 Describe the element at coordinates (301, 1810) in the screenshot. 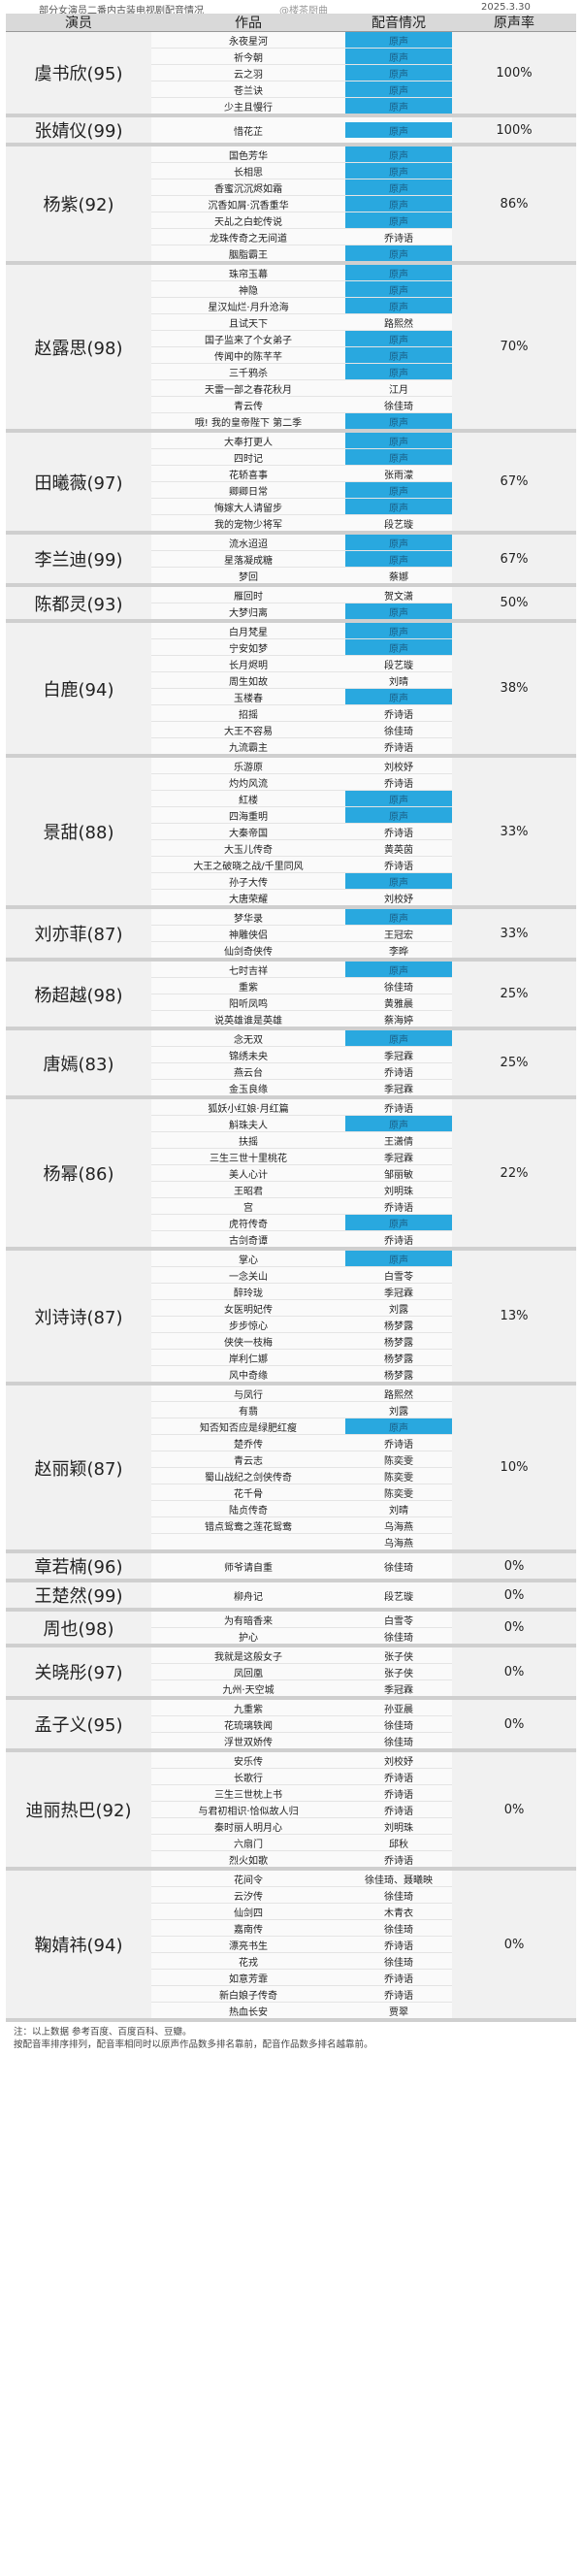

I see `table-row: 与君初相识·恰似故人归 乔诗语` at that location.